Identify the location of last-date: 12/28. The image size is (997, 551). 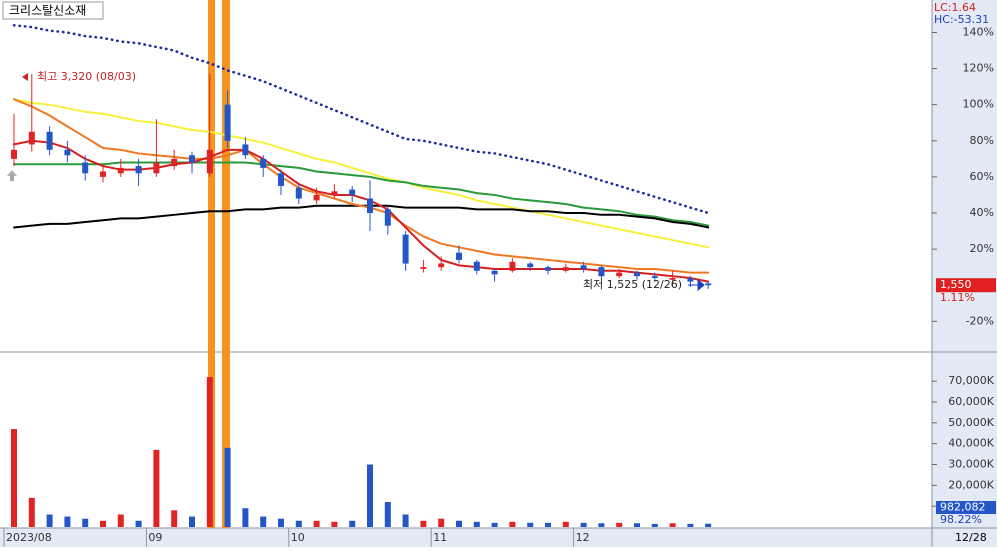
(971, 537).